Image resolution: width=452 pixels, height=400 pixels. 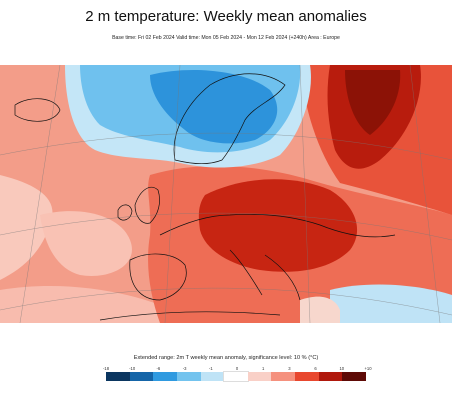 I want to click on iceland-coastline, so click(x=37, y=110).